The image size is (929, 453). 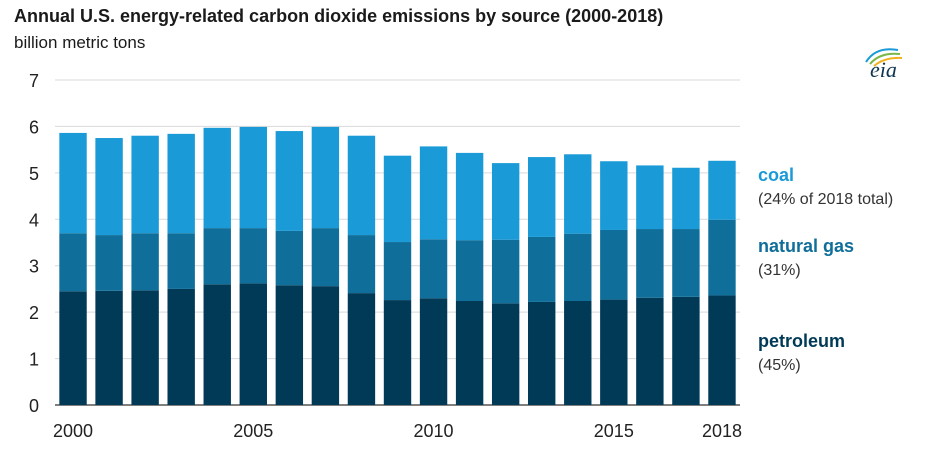 What do you see at coordinates (325, 257) in the screenshot?
I see `bar-natural-gas-2007` at bounding box center [325, 257].